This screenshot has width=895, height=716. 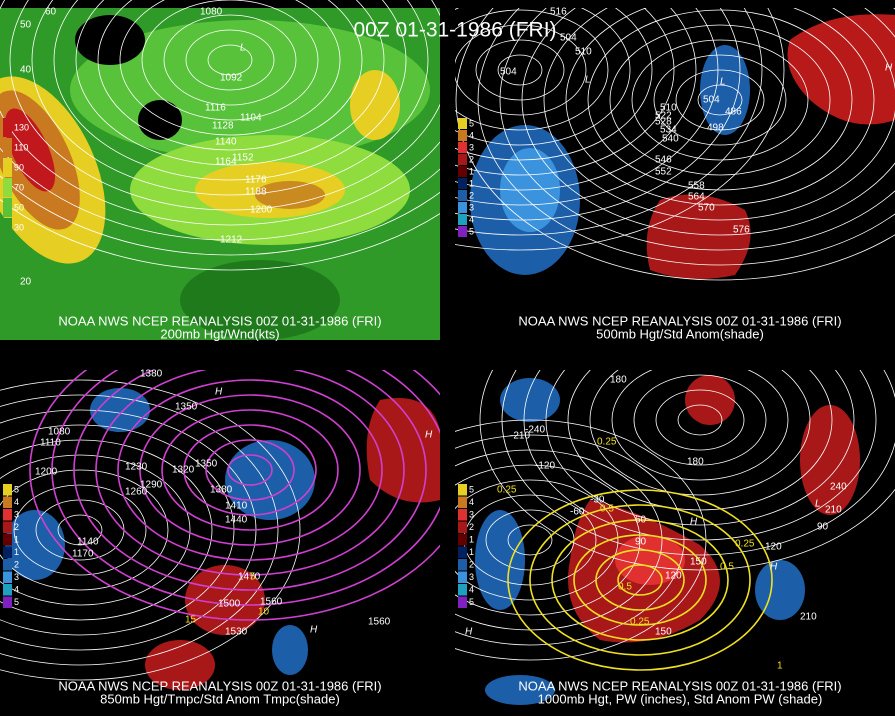 I want to click on anom-neg, so click(x=290, y=650).